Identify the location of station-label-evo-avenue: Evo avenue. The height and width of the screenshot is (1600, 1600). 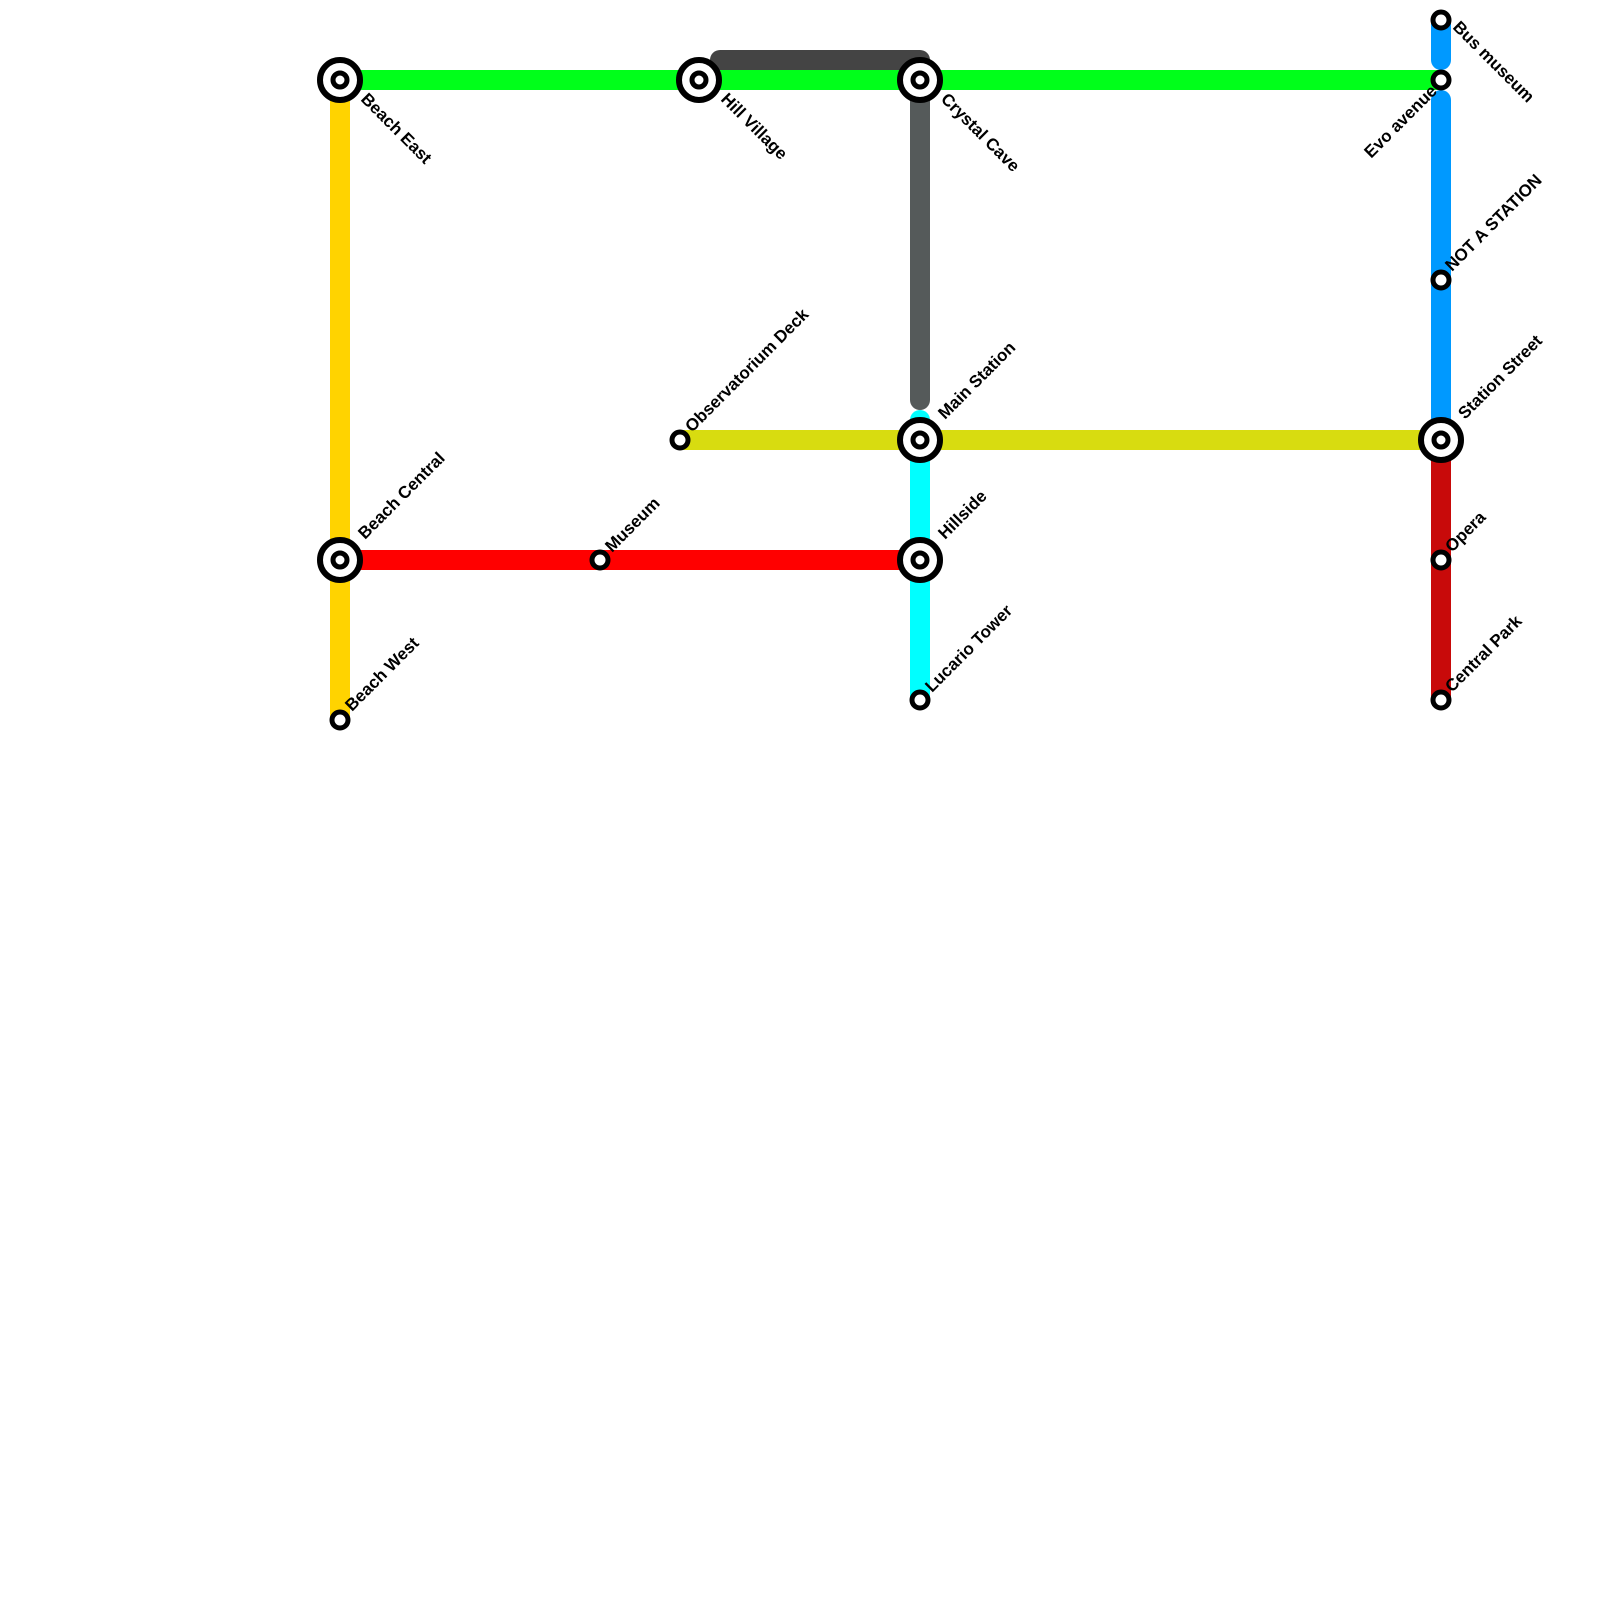
(1401, 121).